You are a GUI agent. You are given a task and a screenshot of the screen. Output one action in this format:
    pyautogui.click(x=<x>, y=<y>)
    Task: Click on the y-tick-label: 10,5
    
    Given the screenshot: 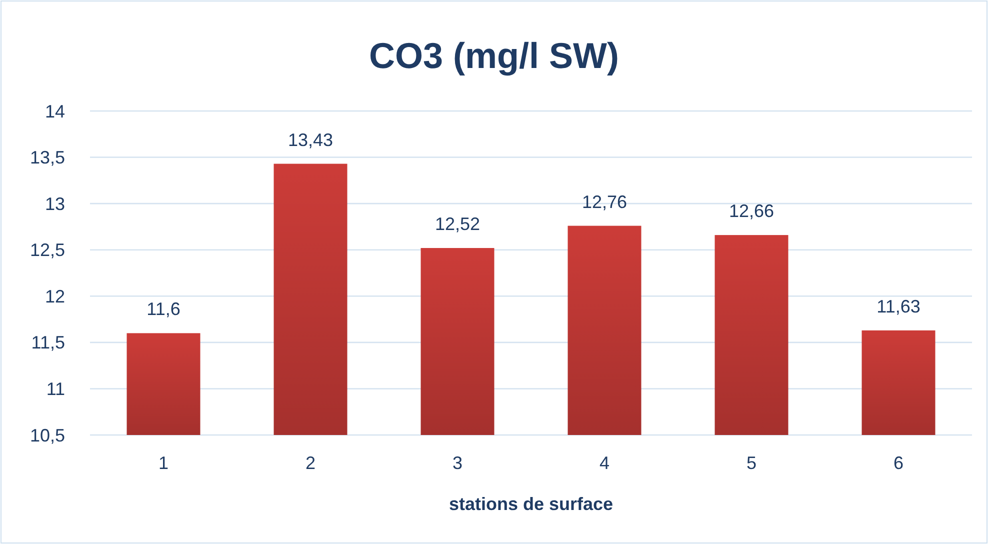 What is the action you would take?
    pyautogui.click(x=47, y=435)
    